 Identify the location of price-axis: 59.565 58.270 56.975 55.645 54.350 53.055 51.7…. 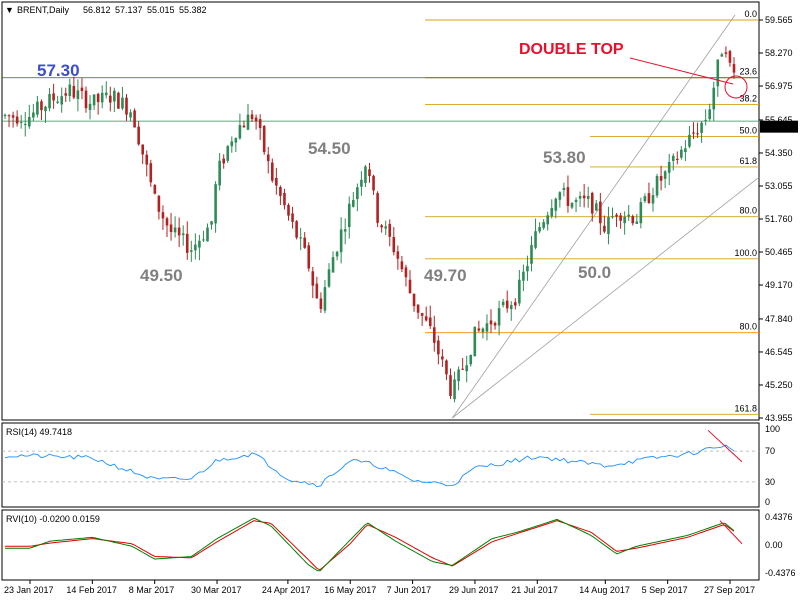
(778, 219).